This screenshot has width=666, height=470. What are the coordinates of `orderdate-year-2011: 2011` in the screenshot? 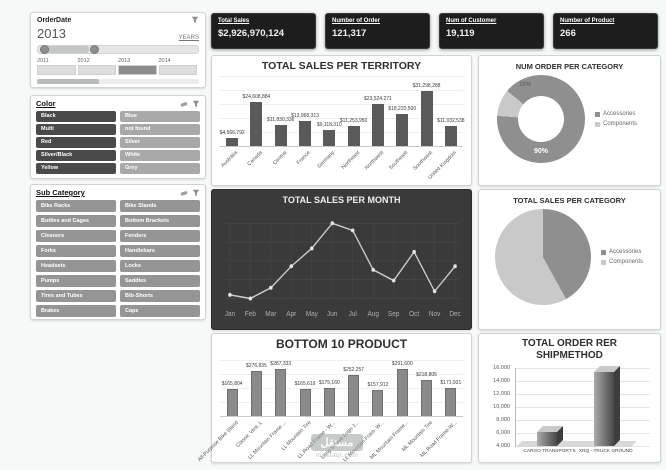 It's located at (57, 66).